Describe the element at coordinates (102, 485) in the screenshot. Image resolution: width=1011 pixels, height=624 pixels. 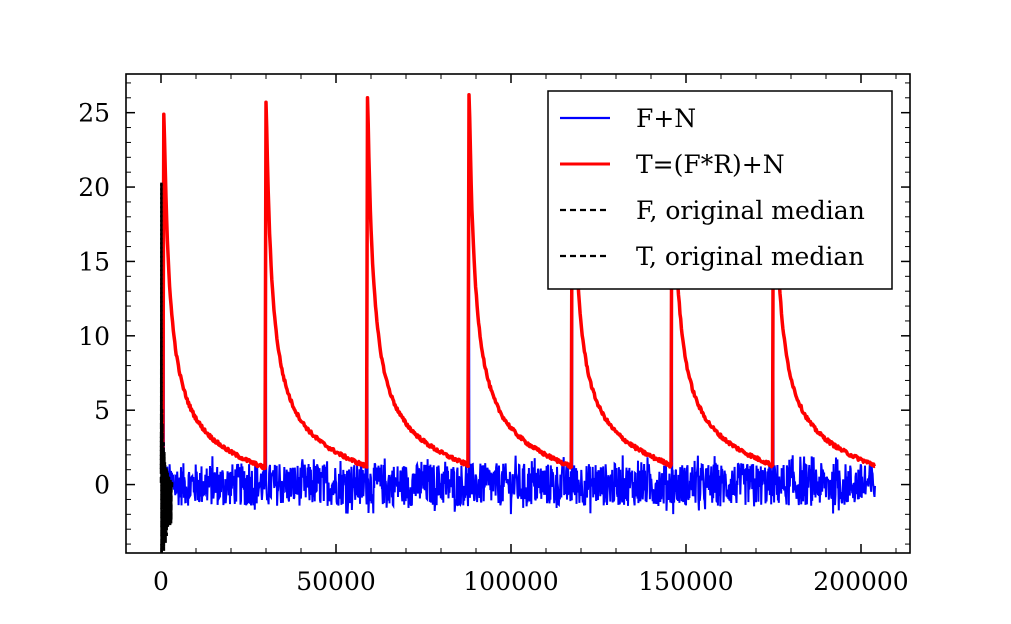
I see `y-tick-label: 0` at that location.